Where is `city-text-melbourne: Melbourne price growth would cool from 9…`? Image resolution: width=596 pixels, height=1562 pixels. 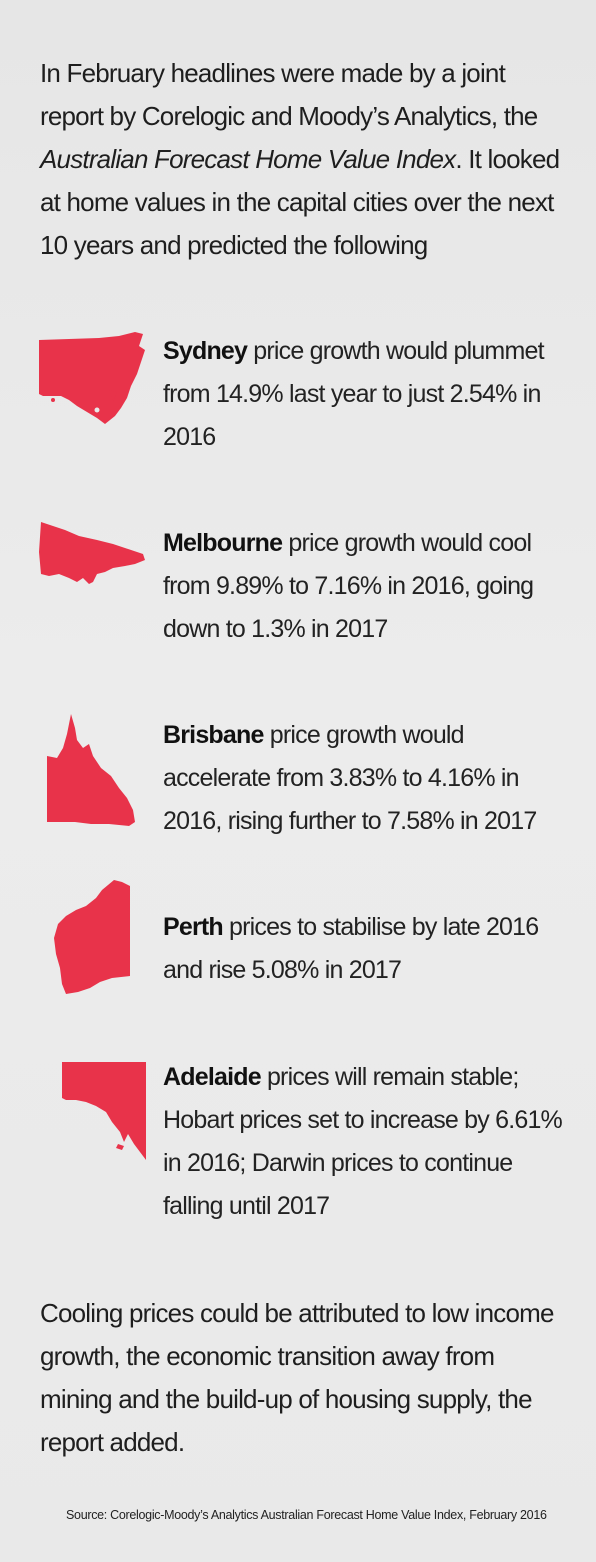 city-text-melbourne: Melbourne price growth would cool from 9… is located at coordinates (363, 586).